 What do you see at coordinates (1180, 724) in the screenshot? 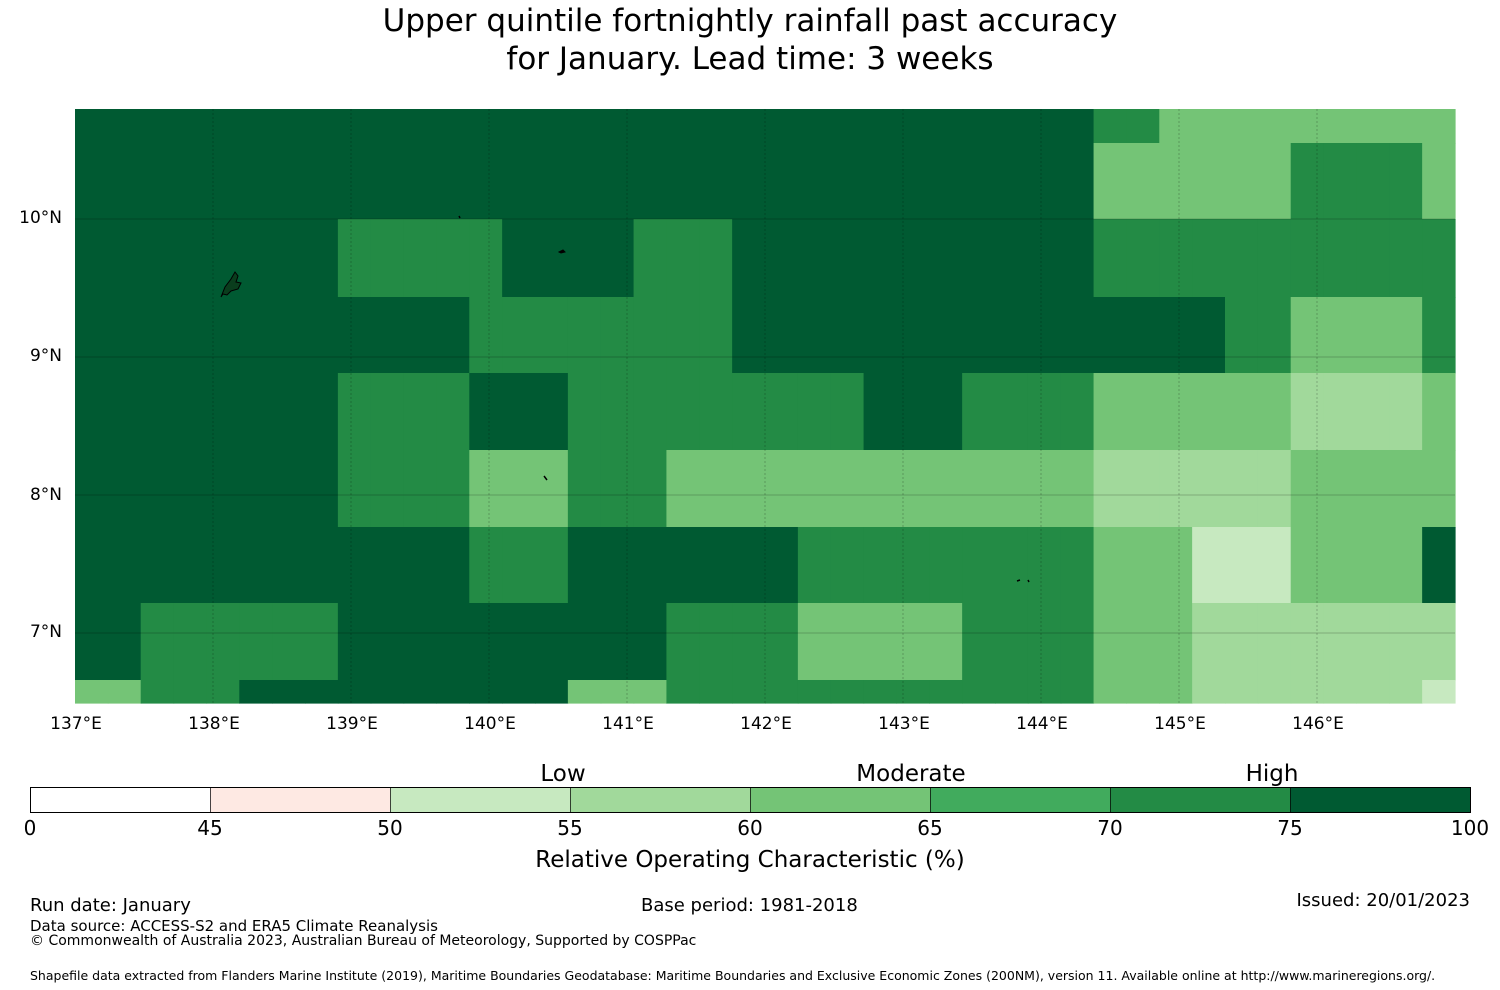
I see `lon-label-145e: 145°E` at bounding box center [1180, 724].